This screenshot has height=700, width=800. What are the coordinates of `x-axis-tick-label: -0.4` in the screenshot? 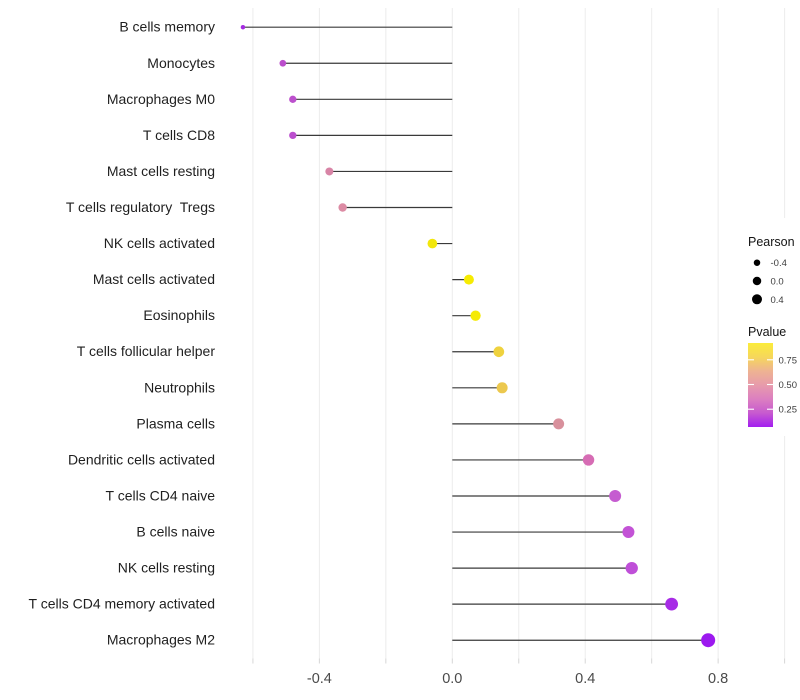 It's located at (319, 679).